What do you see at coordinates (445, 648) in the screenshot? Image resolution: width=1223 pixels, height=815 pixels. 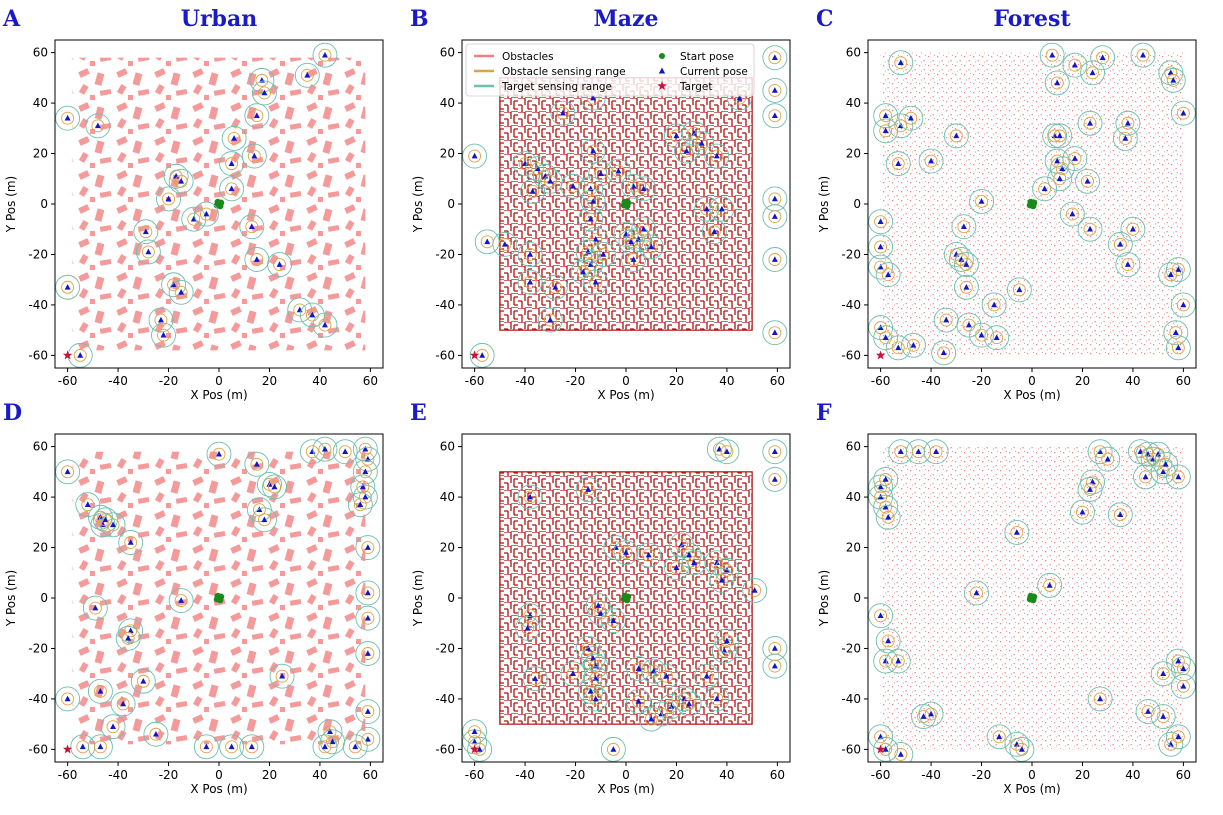 I see `y-tick-label: -20` at bounding box center [445, 648].